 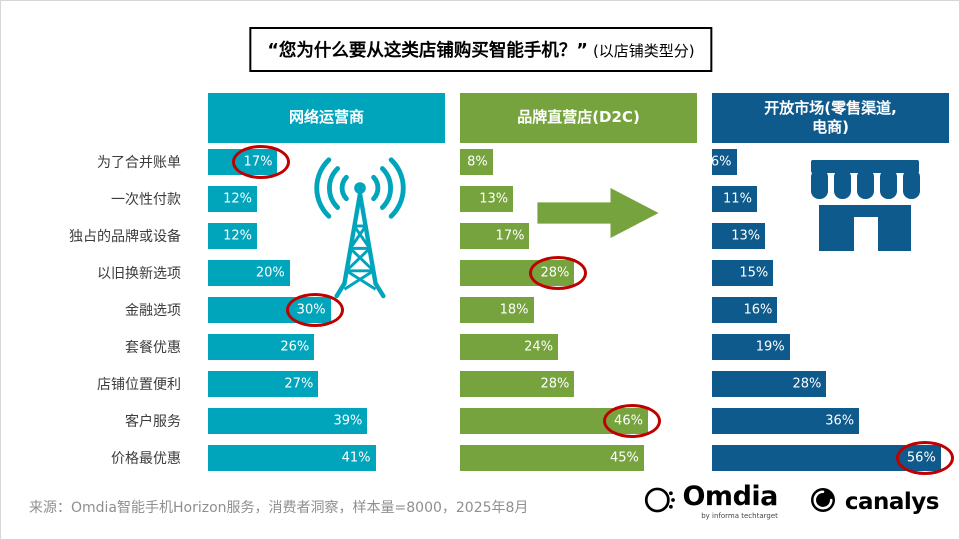 I want to click on bar: 15%, so click(x=743, y=272).